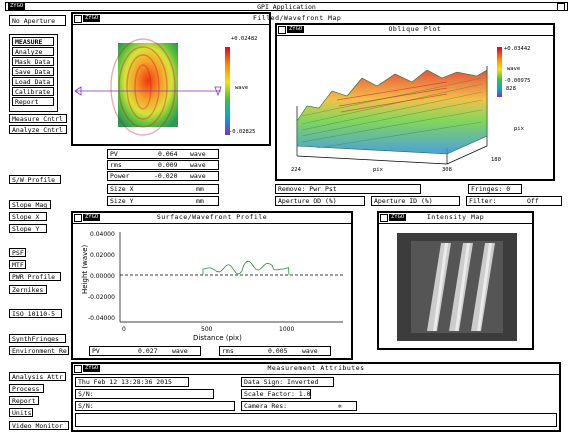  Describe the element at coordinates (33, 51) in the screenshot. I see `analyze-button: Analyze` at that location.